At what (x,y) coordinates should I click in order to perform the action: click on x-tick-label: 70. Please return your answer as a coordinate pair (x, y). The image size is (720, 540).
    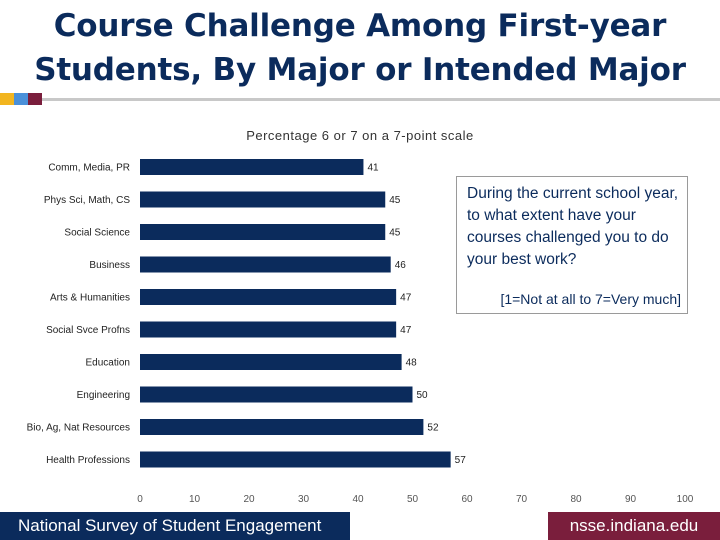
    Looking at the image, I should click on (522, 499).